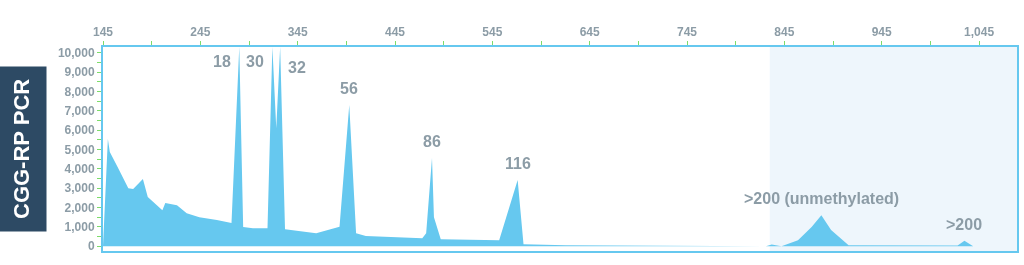 Image resolution: width=1024 pixels, height=265 pixels. What do you see at coordinates (687, 32) in the screenshot?
I see `x-tick-label: 745` at bounding box center [687, 32].